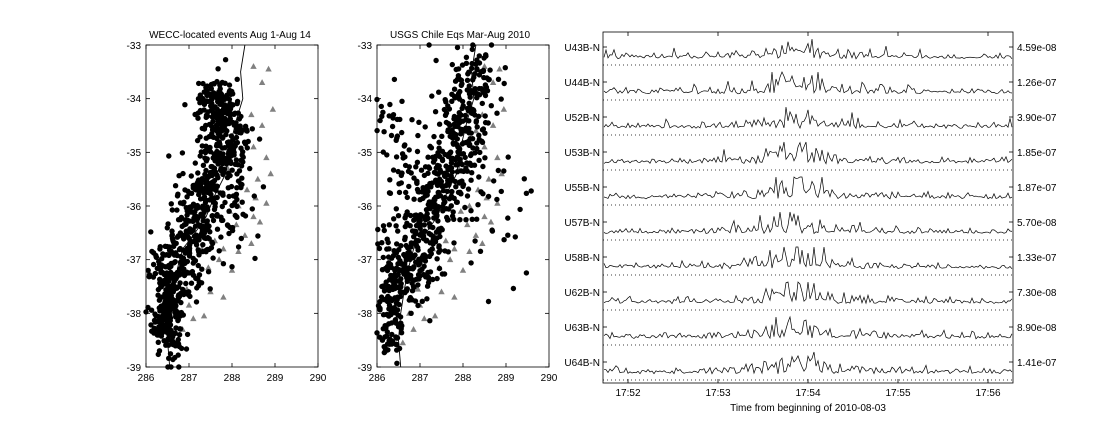  Describe the element at coordinates (1037, 188) in the screenshot. I see `amplitude-scale-label: 1.87e-07` at that location.